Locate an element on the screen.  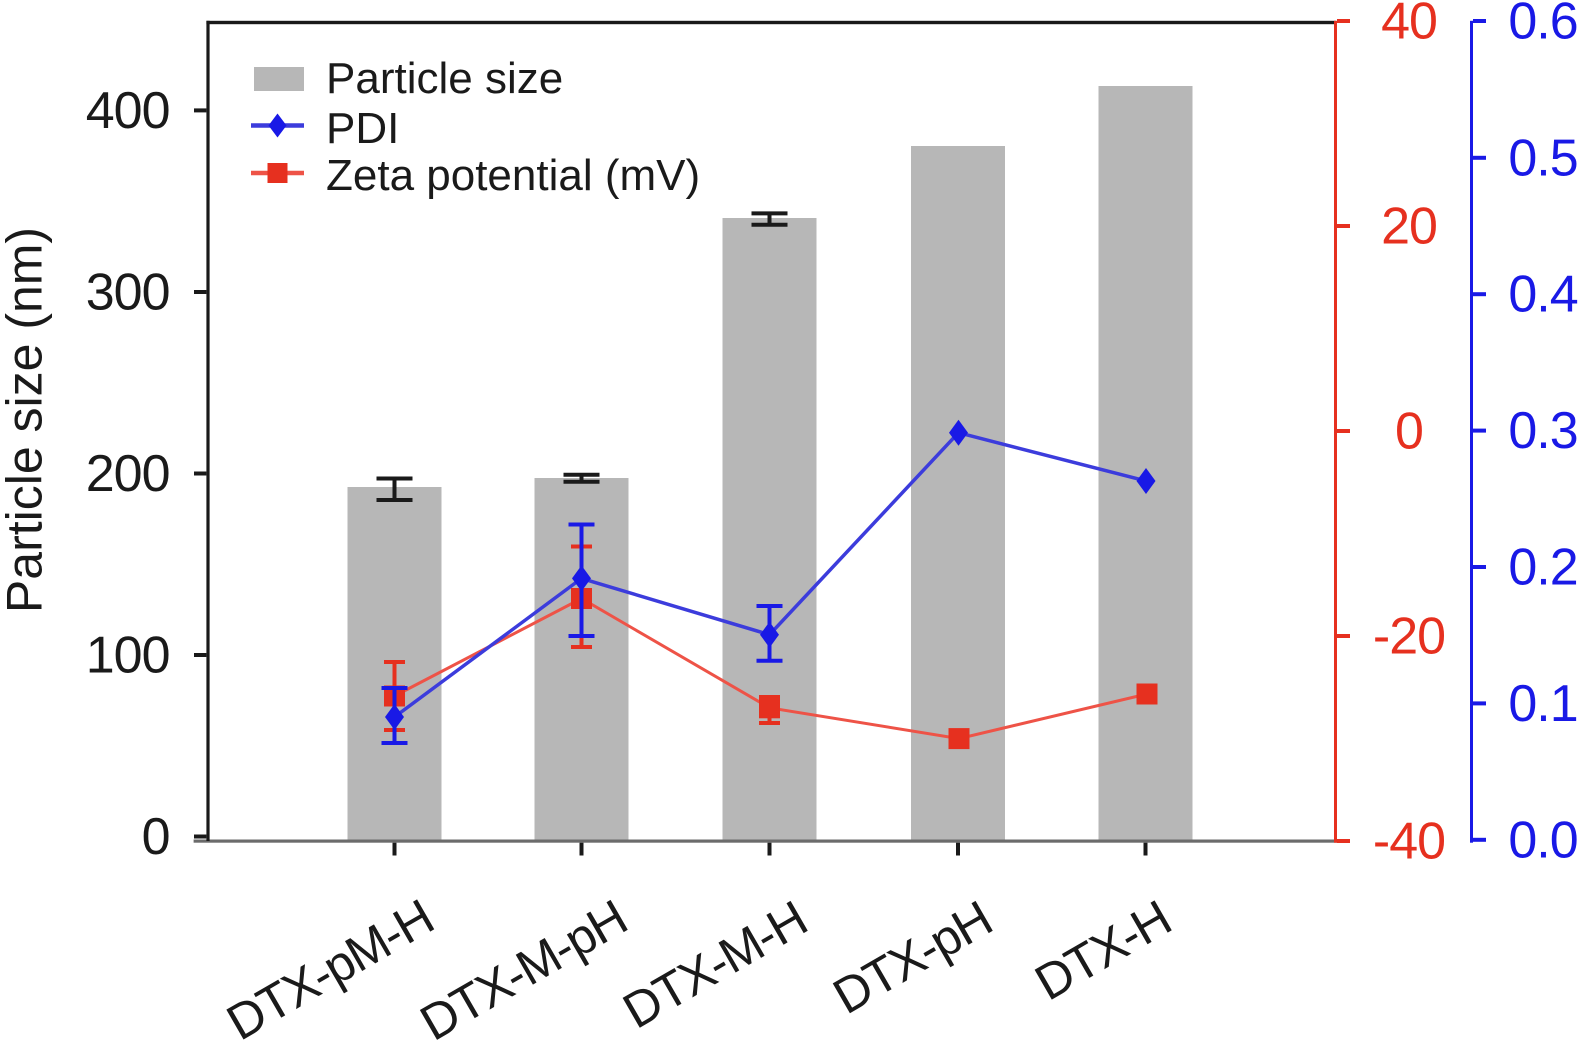
svg-text: 0.5 is located at coordinates (1542, 158).